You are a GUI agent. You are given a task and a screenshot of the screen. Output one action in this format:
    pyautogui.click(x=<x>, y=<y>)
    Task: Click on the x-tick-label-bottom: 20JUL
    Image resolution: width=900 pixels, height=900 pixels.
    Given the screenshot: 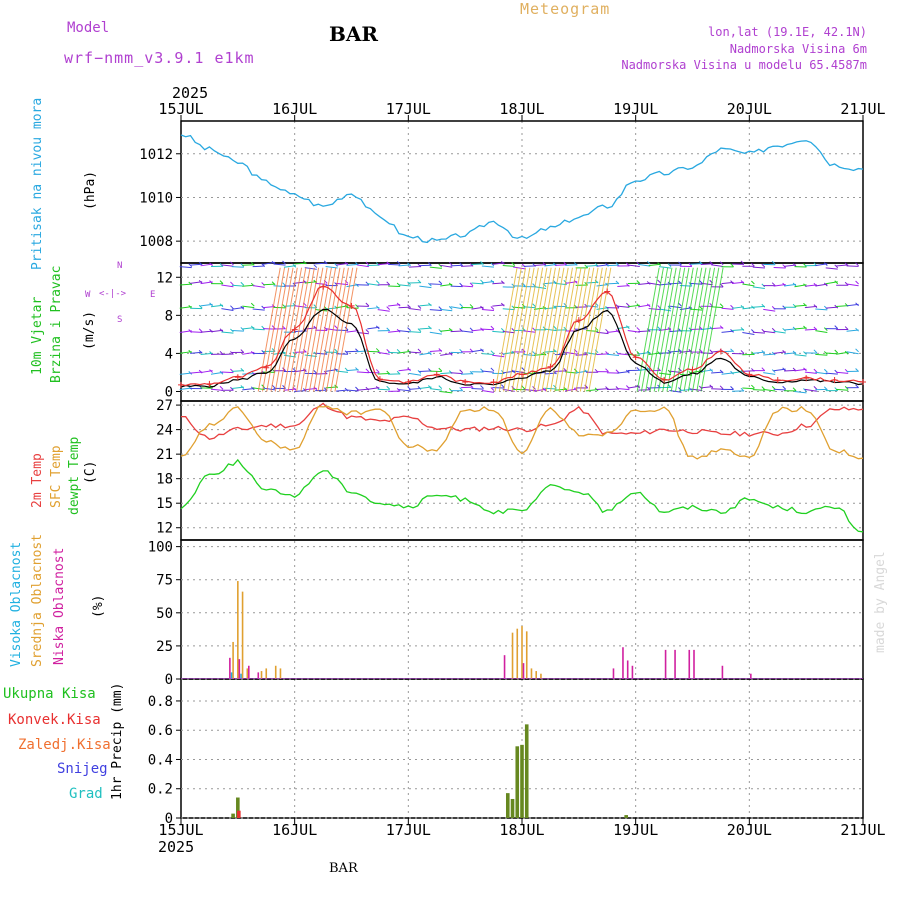 What is the action you would take?
    pyautogui.click(x=749, y=830)
    